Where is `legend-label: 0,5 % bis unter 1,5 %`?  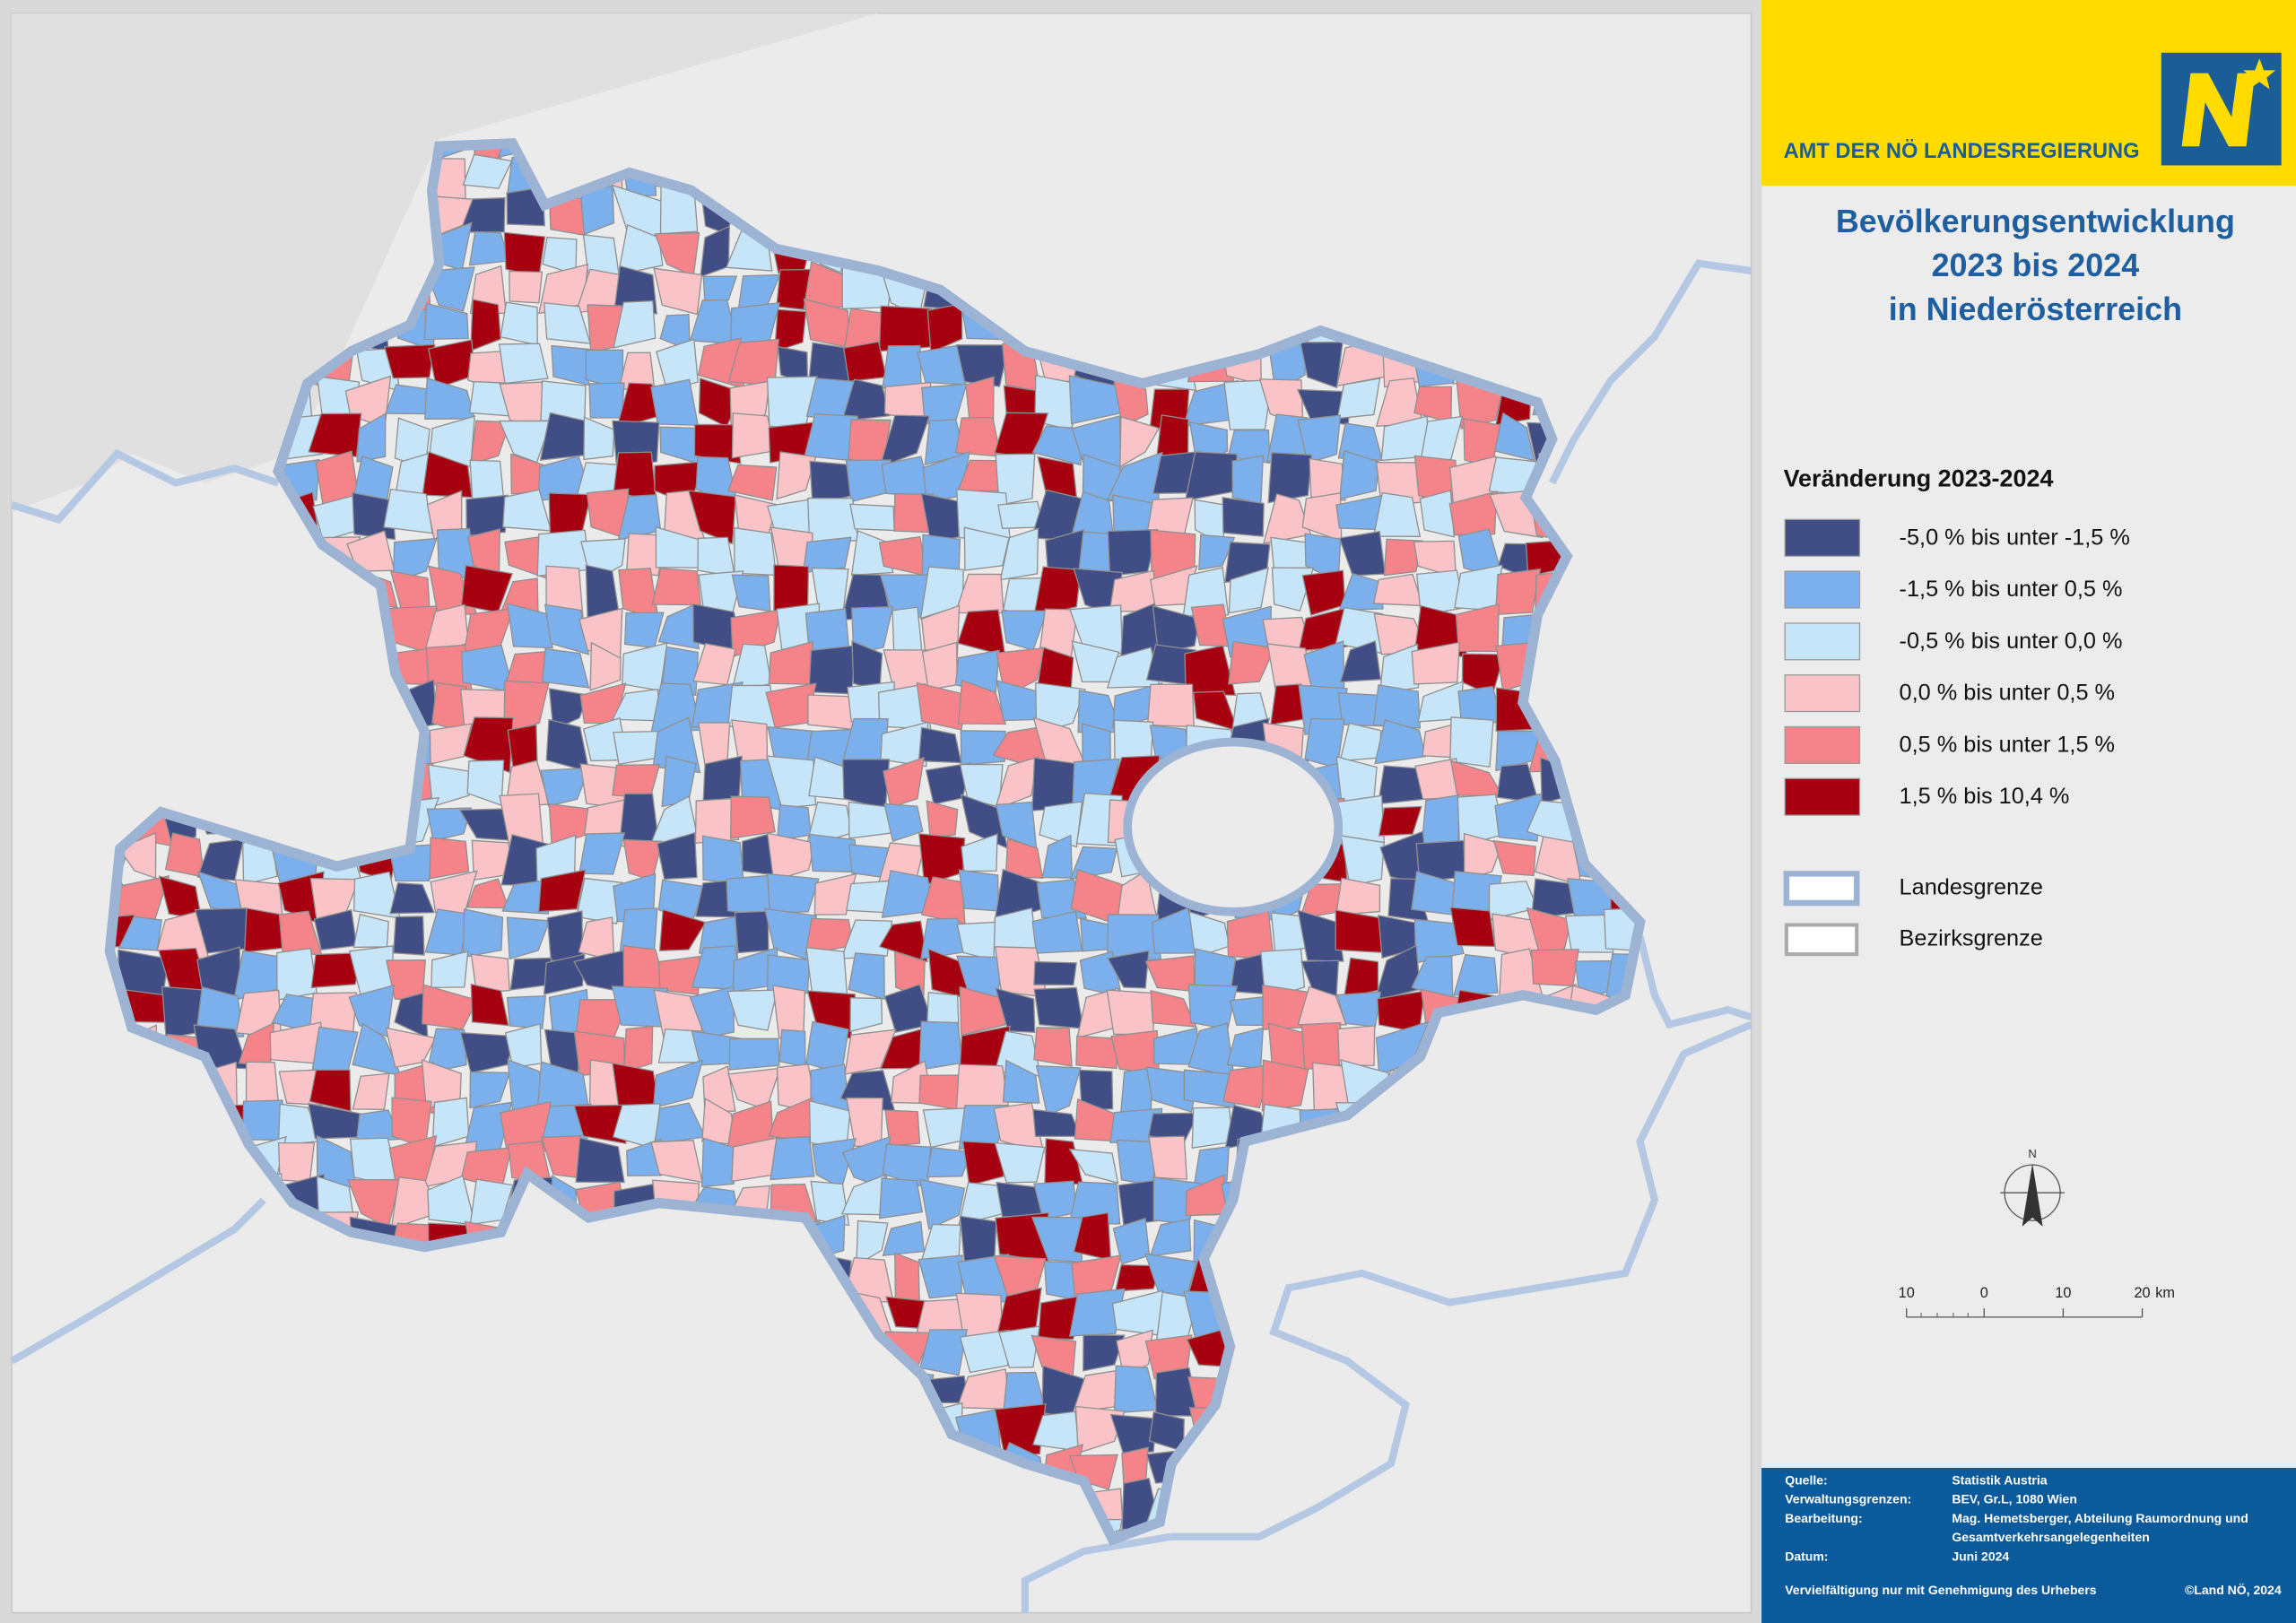 legend-label: 0,5 % bis unter 1,5 % is located at coordinates (2008, 744).